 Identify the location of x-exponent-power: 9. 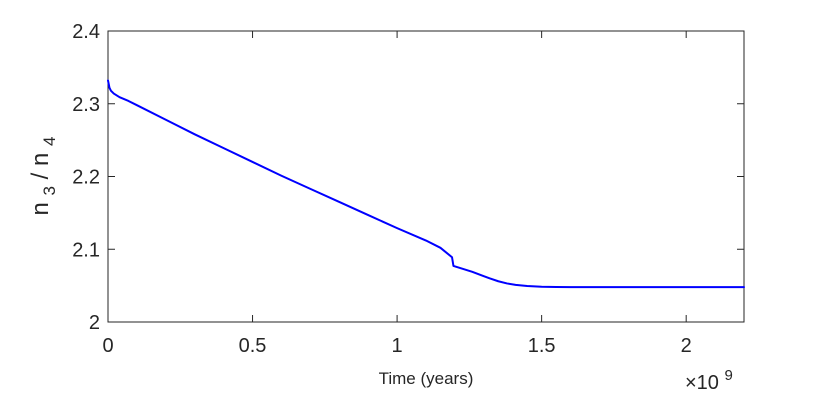
(729, 375).